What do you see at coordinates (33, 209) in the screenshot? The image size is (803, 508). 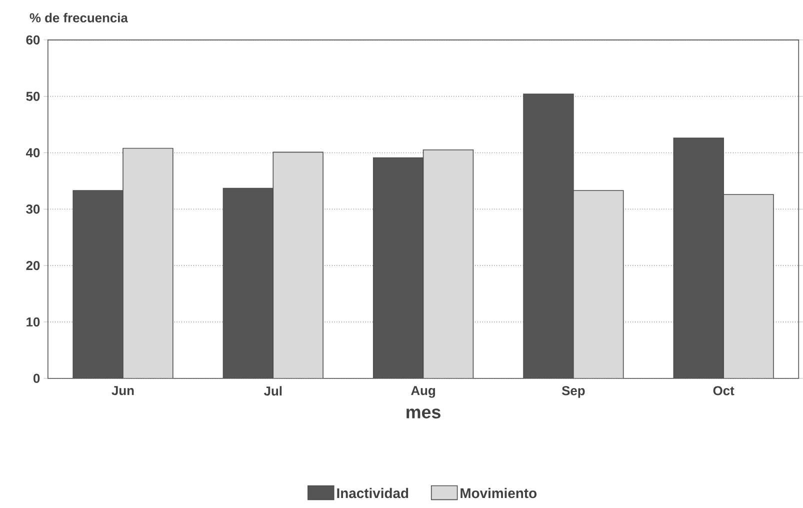 I see `y-tick-label: 30` at bounding box center [33, 209].